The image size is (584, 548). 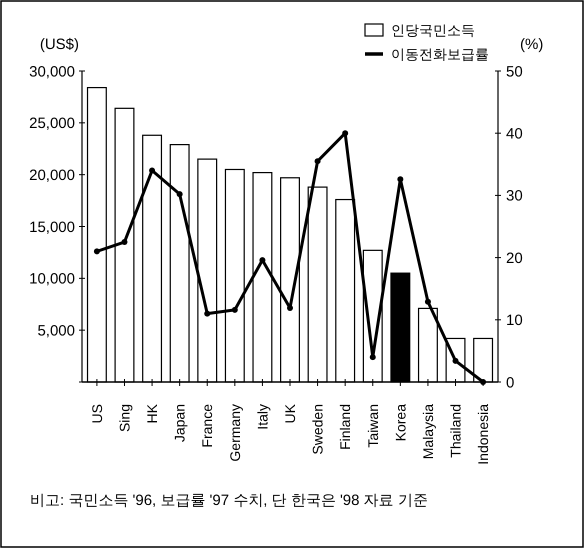 What do you see at coordinates (262, 417) in the screenshot?
I see `x-tick-label: Italy` at bounding box center [262, 417].